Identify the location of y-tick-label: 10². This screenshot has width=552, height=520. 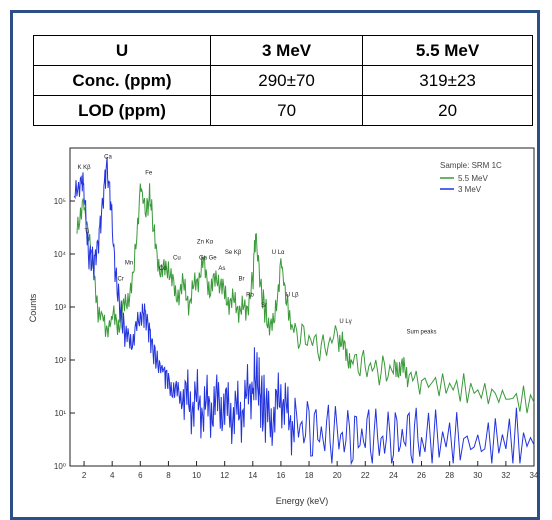
(60, 360).